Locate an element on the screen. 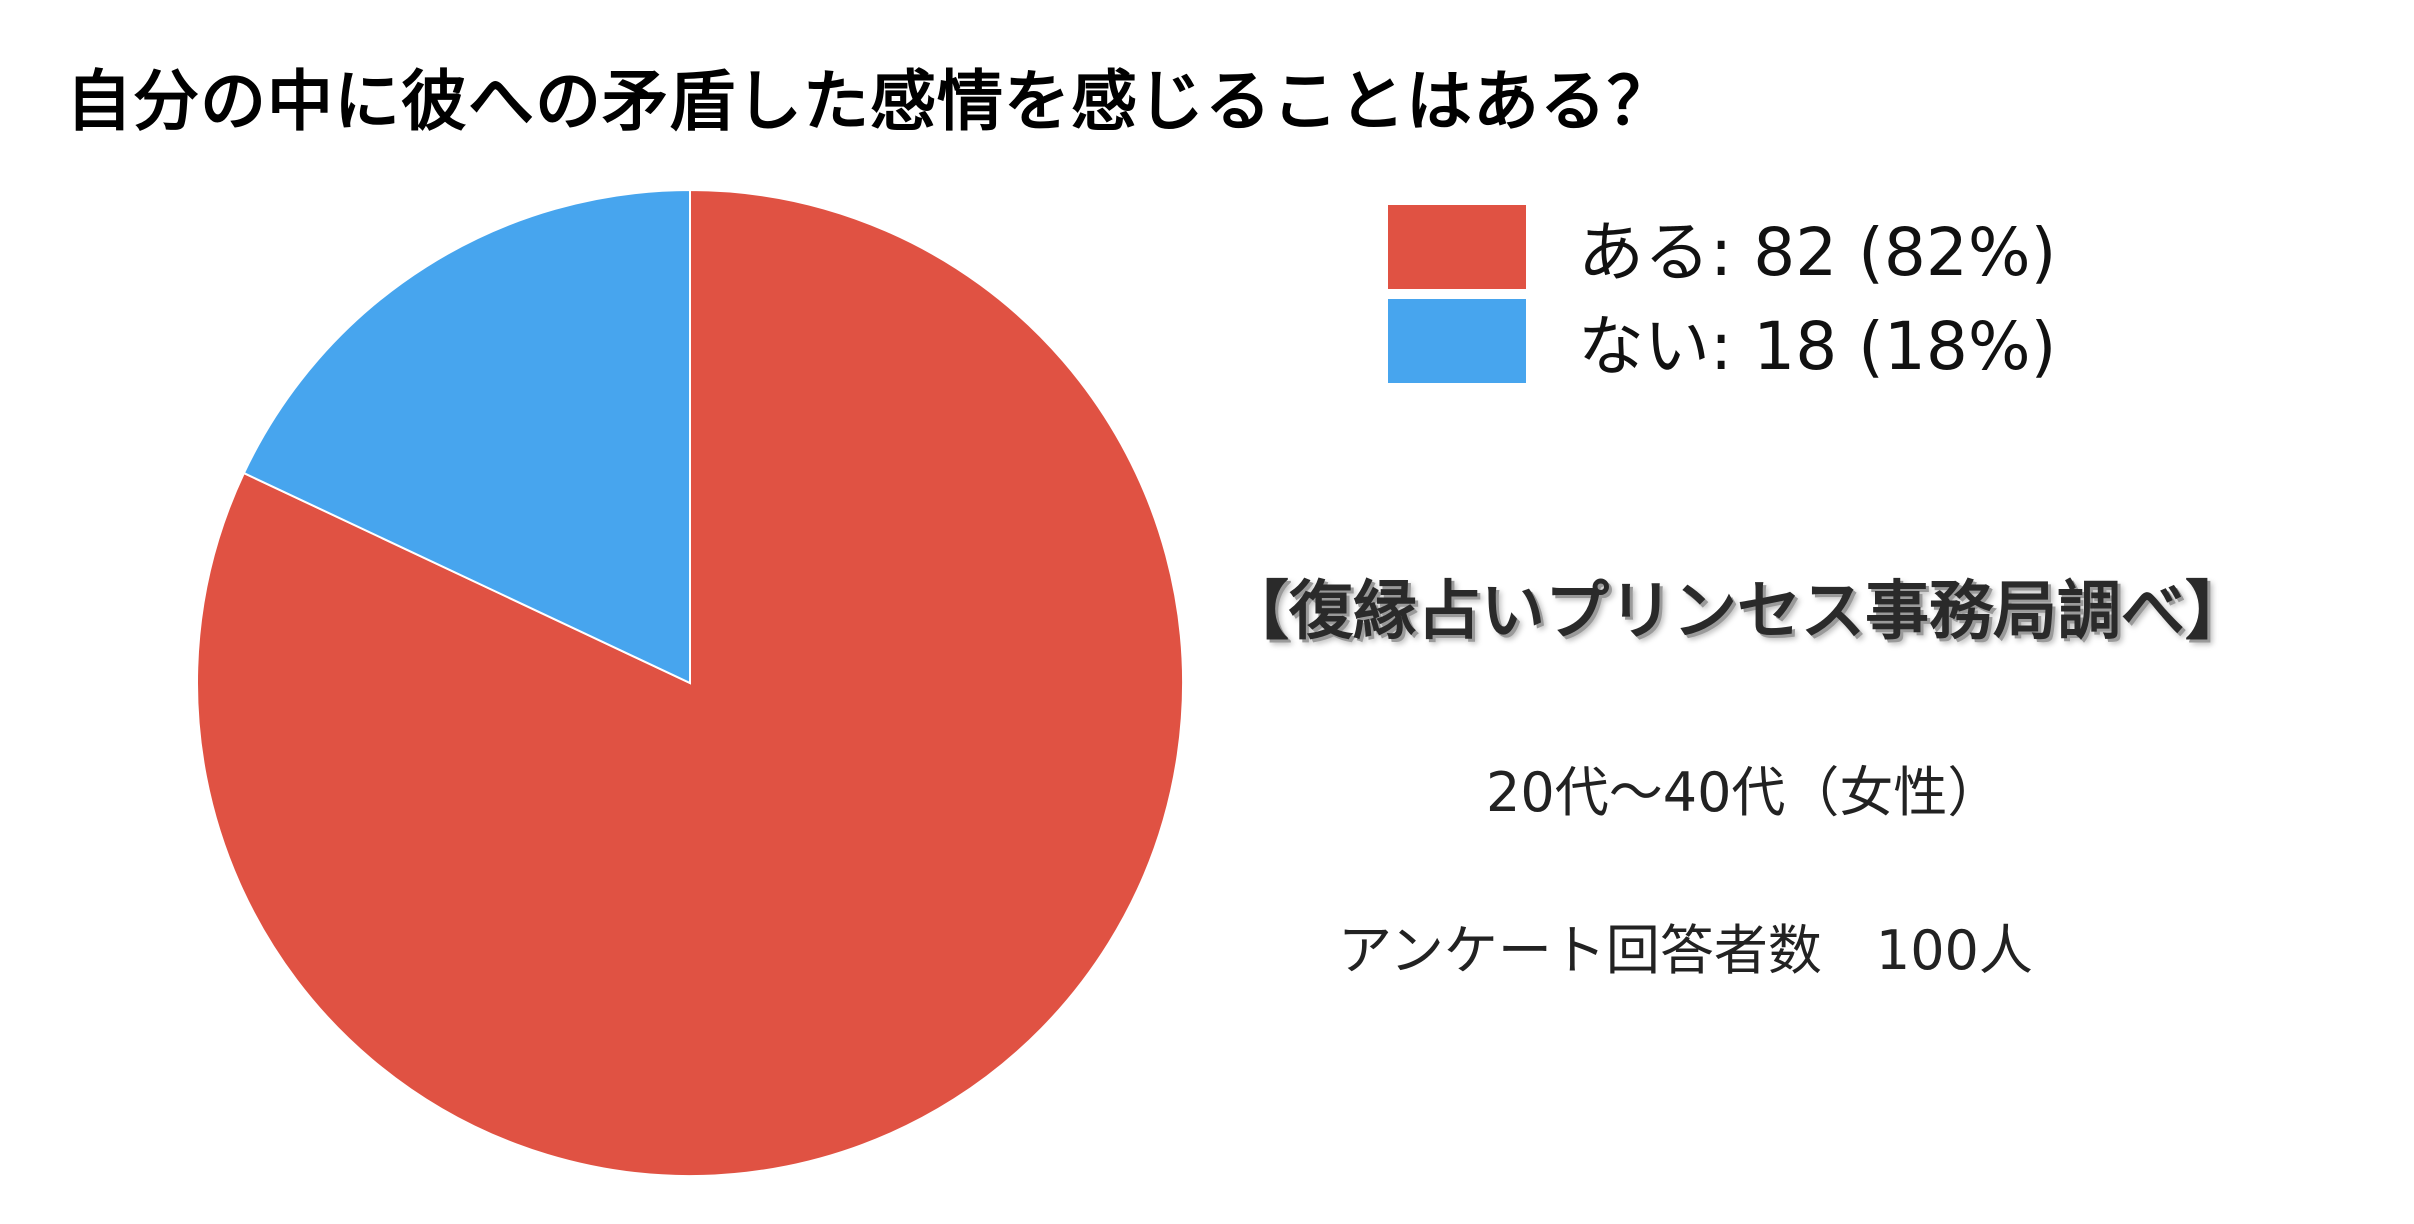 This screenshot has width=2414, height=1224. legend-item-nai: ない: 18 (18%) is located at coordinates (1722, 341).